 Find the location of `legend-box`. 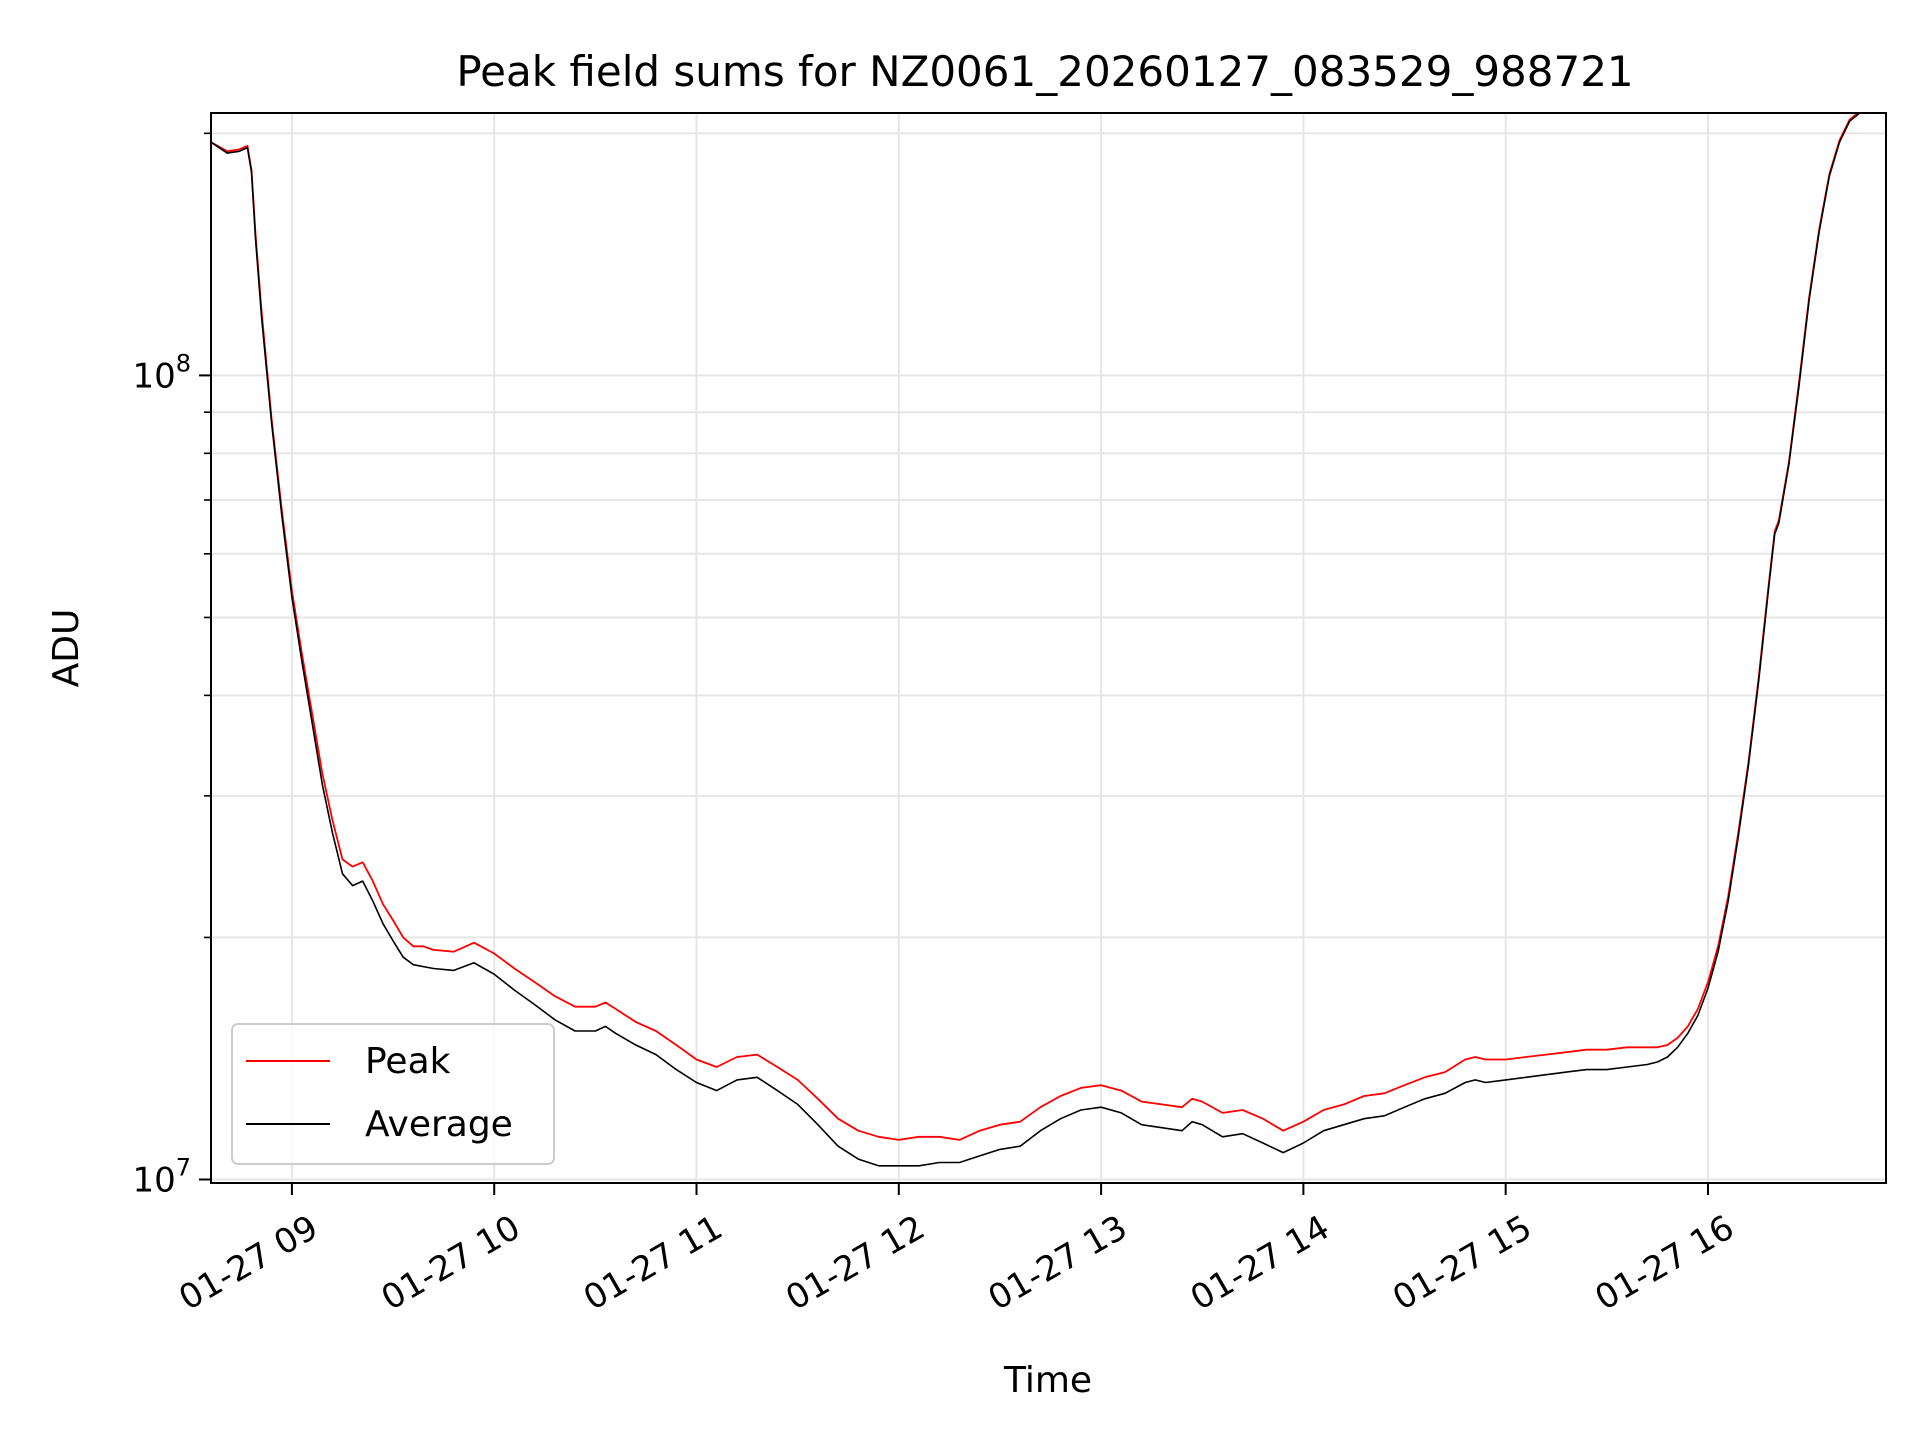

legend-box is located at coordinates (393, 1094).